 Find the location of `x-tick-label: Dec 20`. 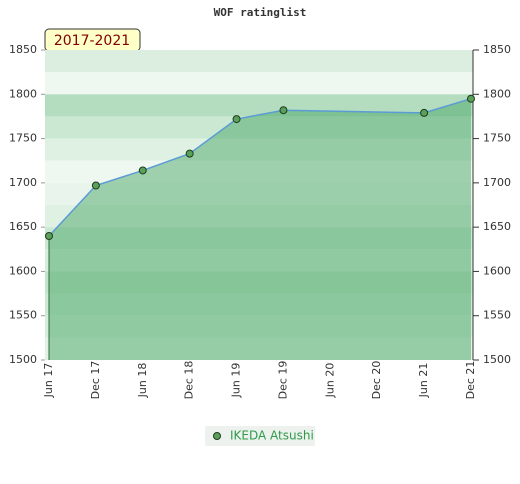

x-tick-label: Dec 20 is located at coordinates (376, 380).